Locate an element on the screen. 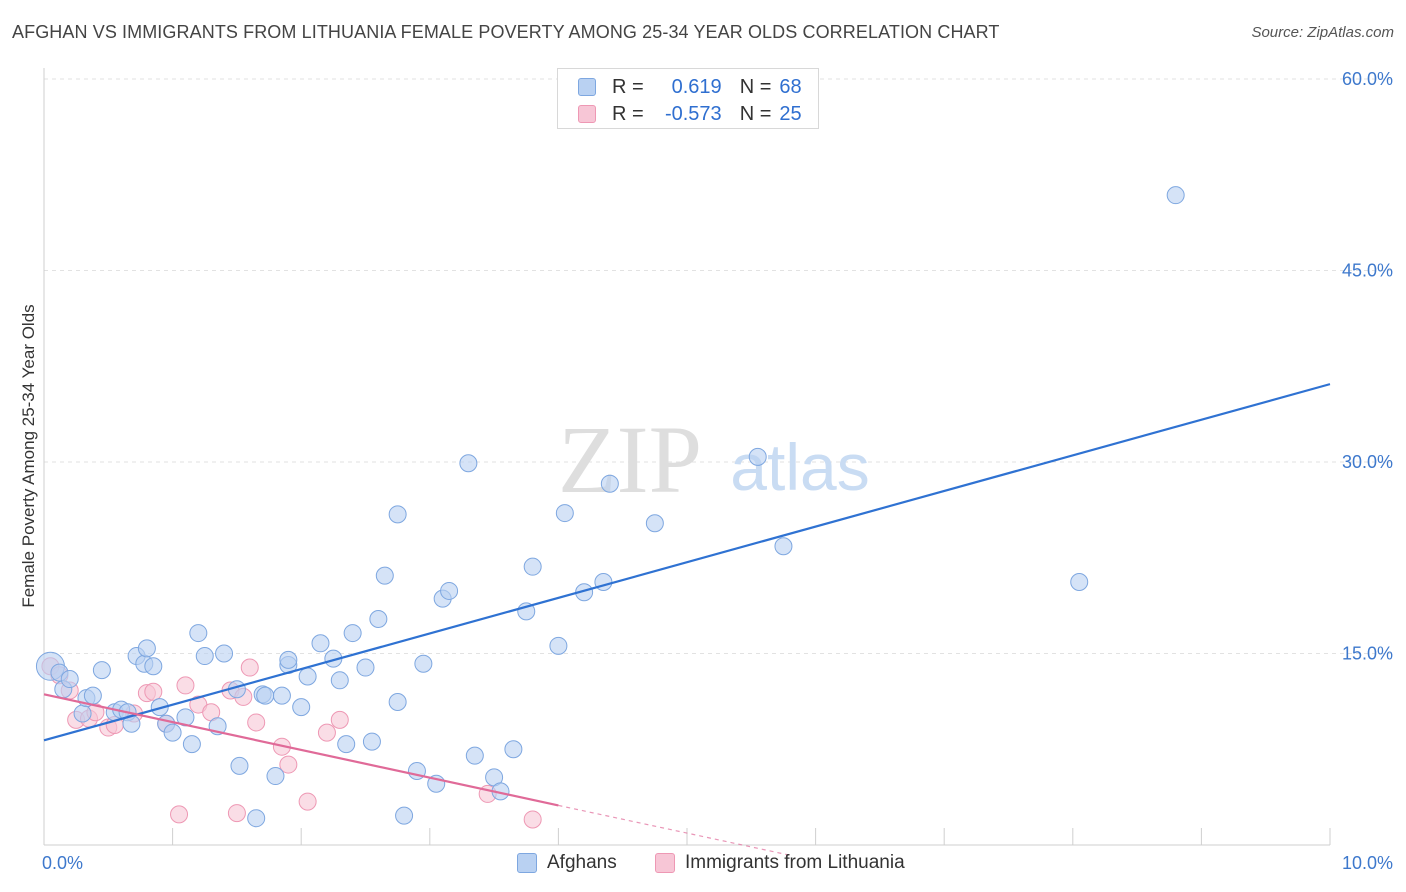  afghan-swatch is located at coordinates (587, 87).